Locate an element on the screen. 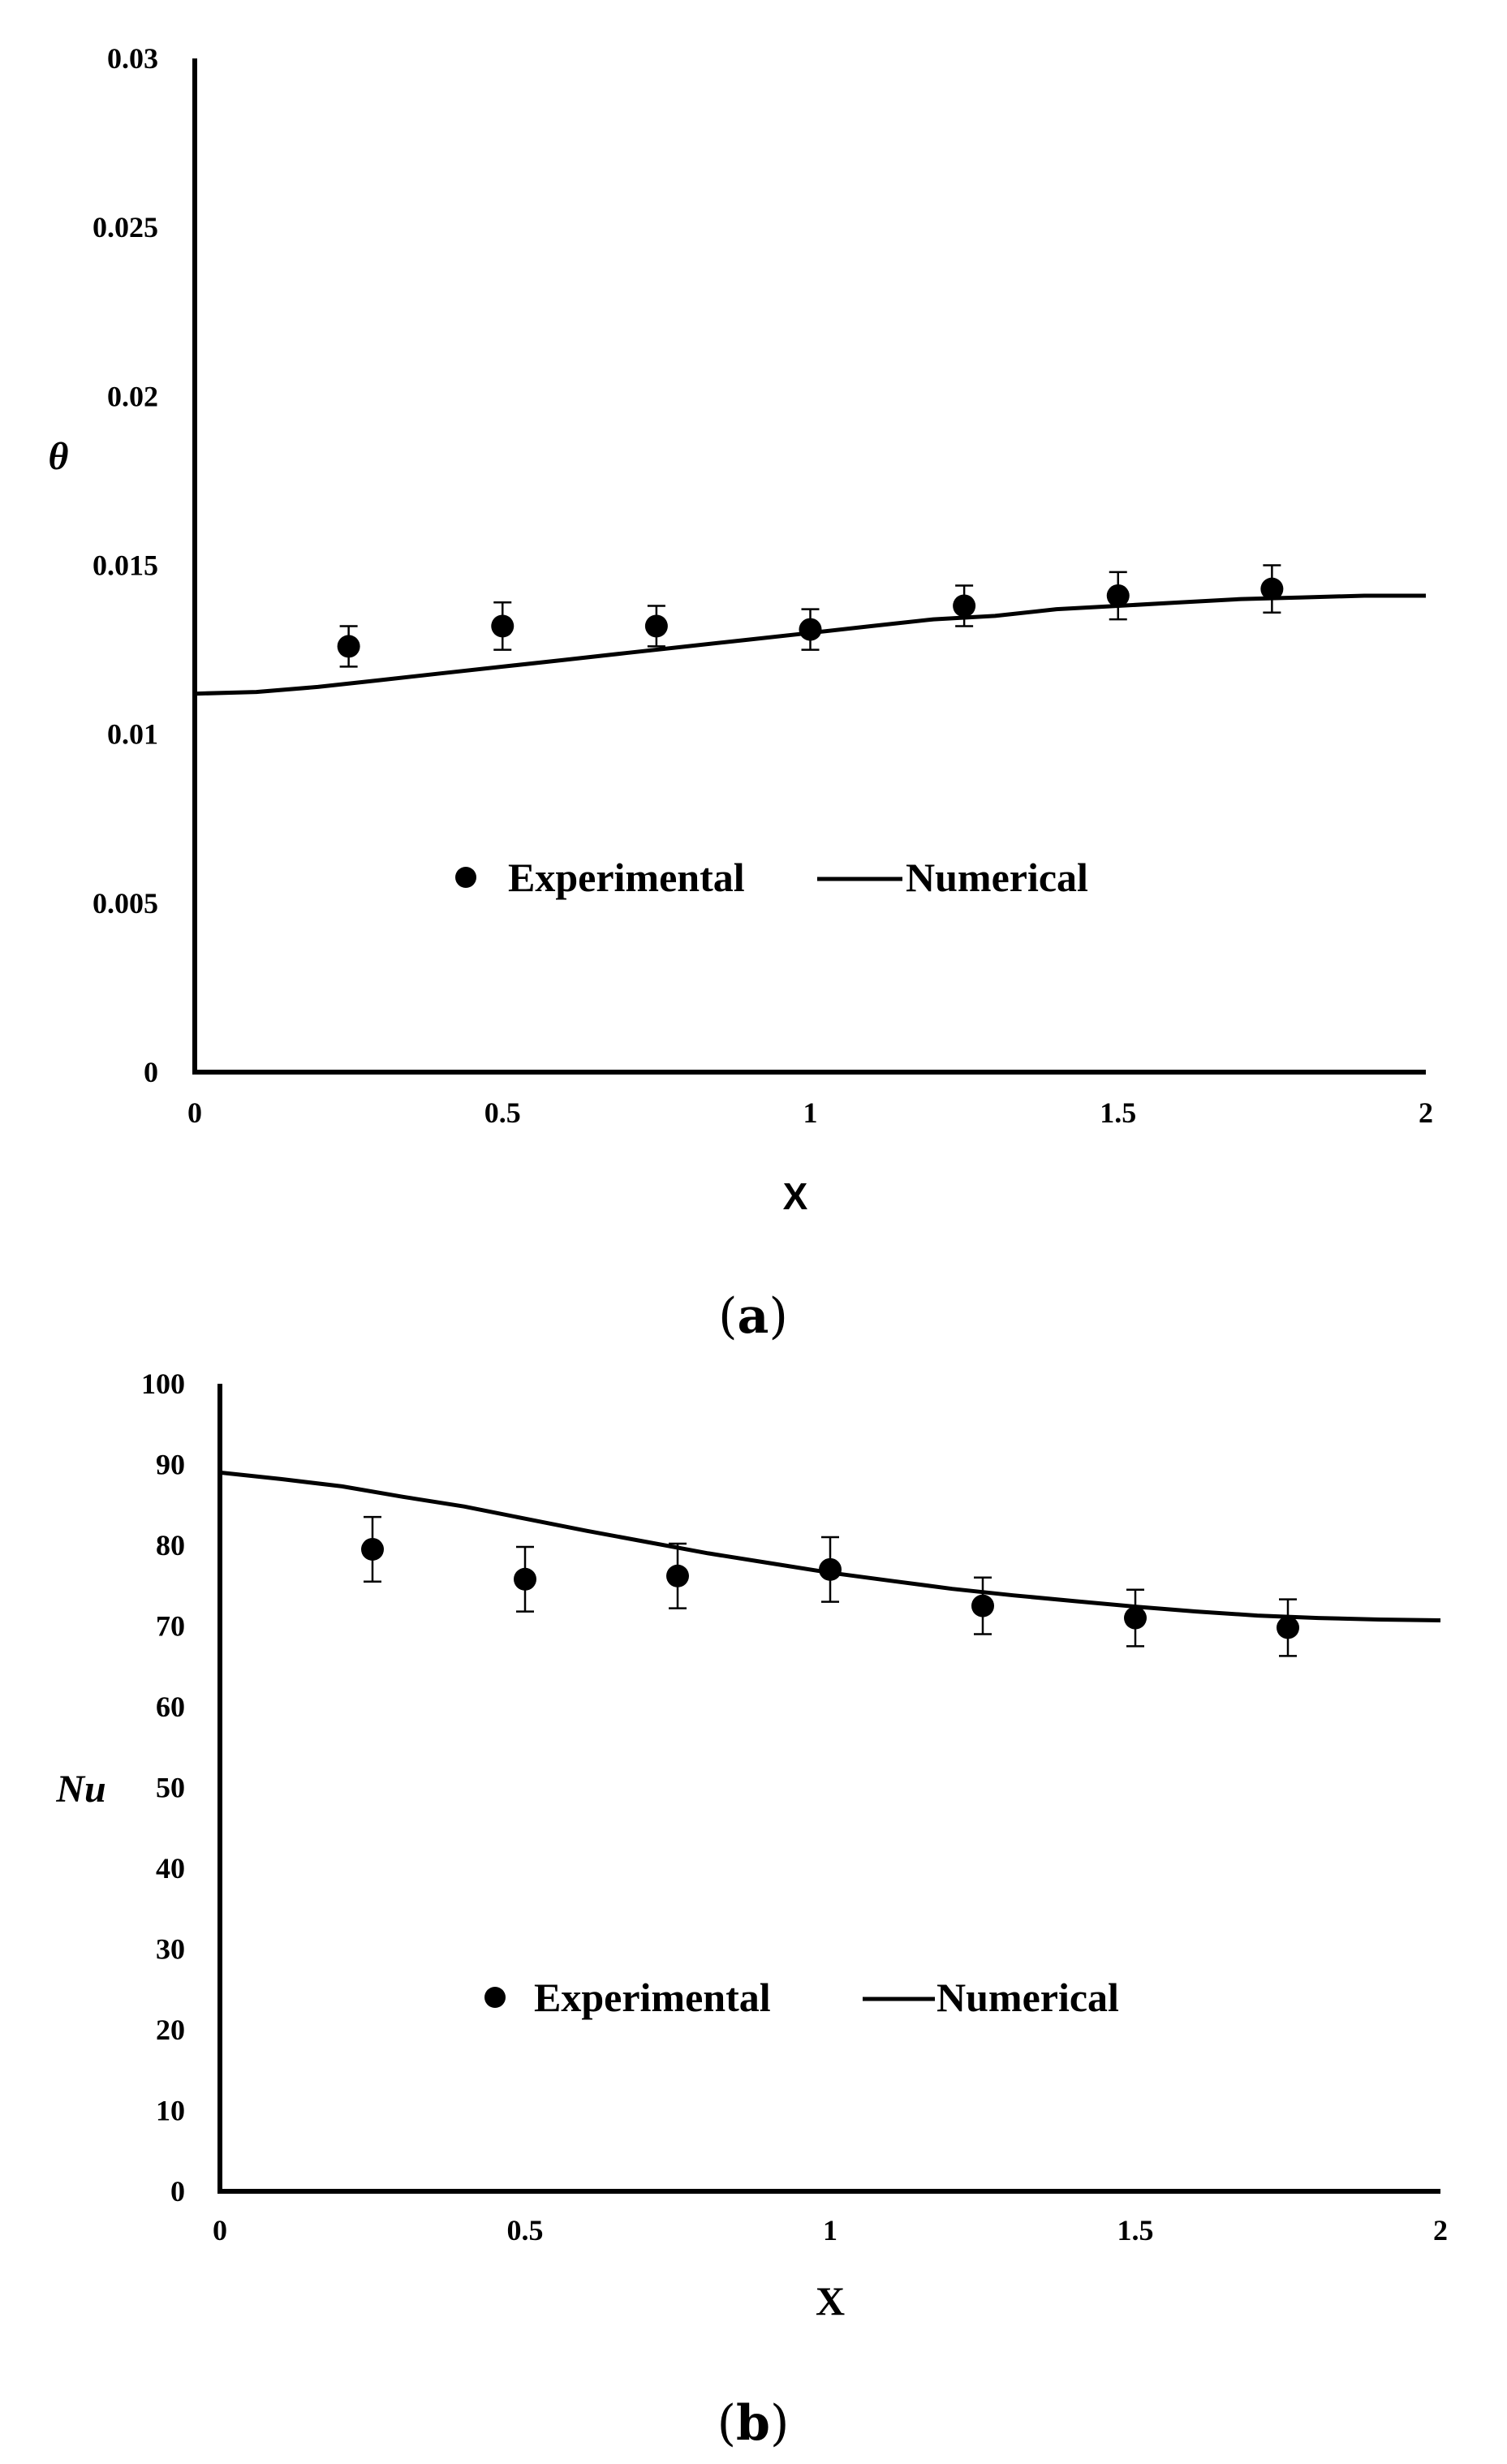 This screenshot has width=1507, height=2464. panel-b-x-tick-label: 0 is located at coordinates (220, 2230).